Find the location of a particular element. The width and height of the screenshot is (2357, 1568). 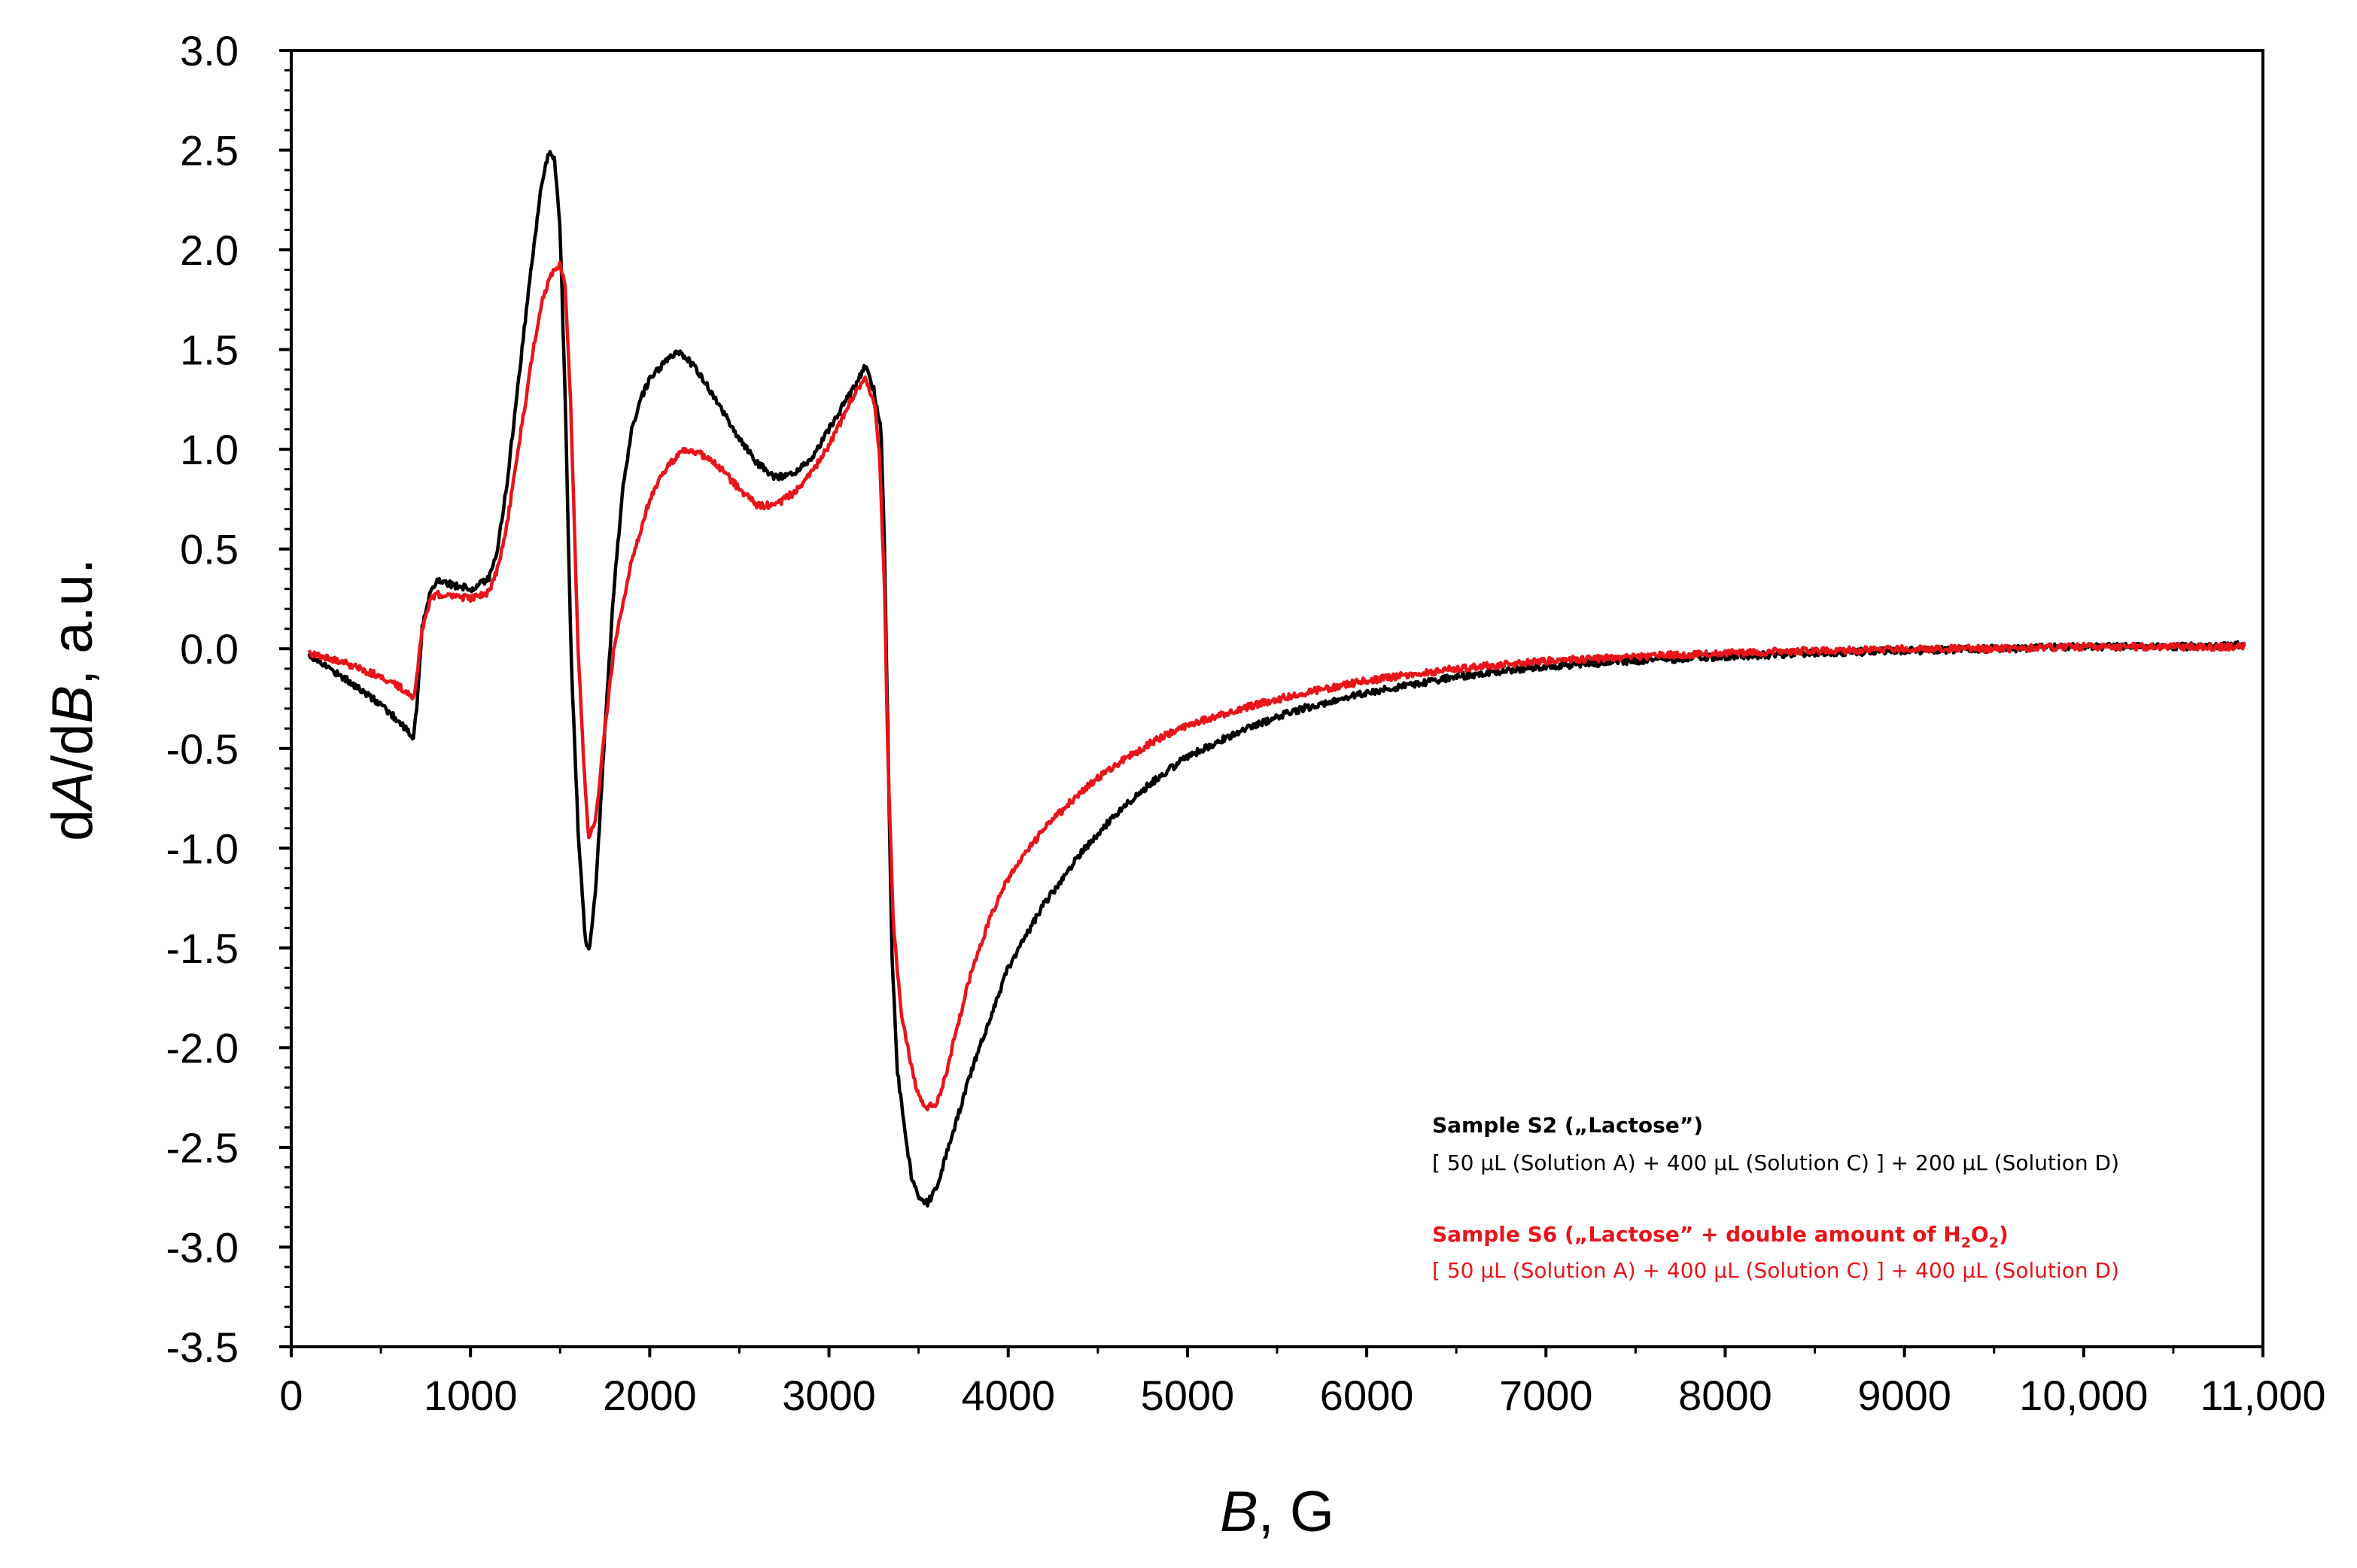

y-axis-title: dA/dB, a.u. is located at coordinates (73, 699).